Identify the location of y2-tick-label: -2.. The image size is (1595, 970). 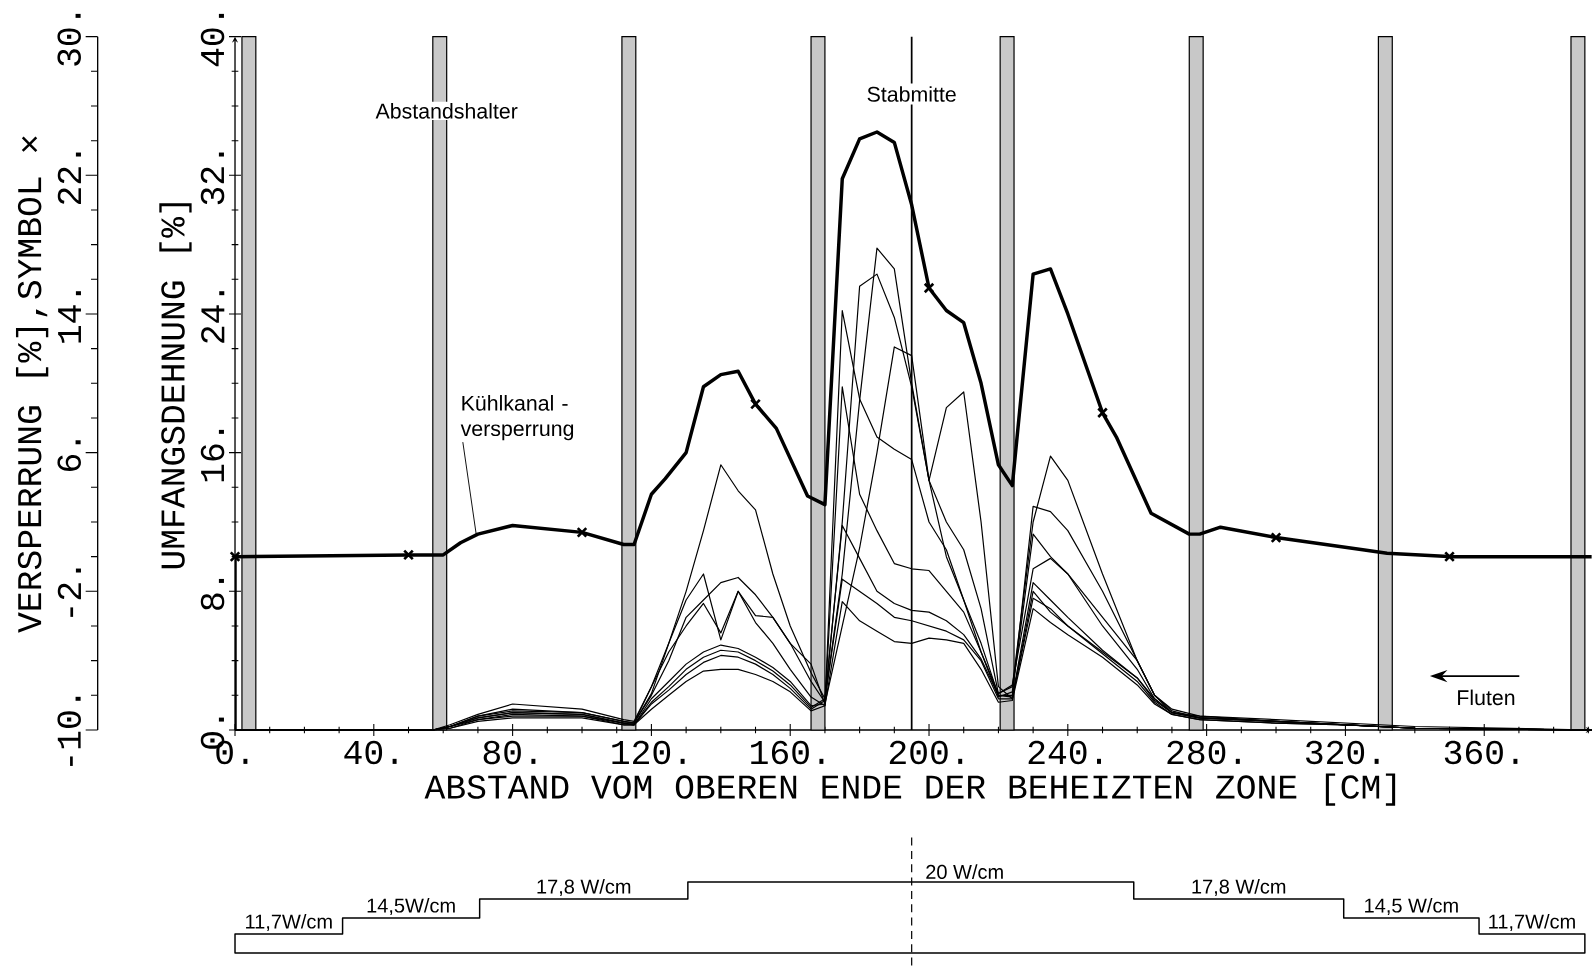
(69, 592).